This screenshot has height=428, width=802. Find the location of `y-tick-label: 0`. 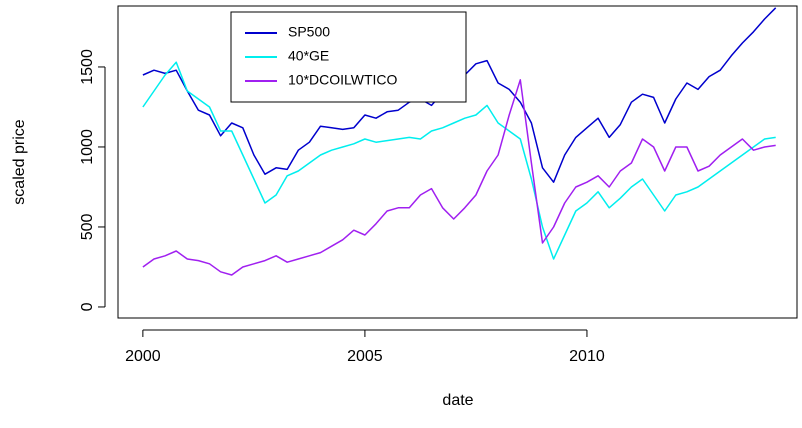

y-tick-label: 0 is located at coordinates (87, 306).